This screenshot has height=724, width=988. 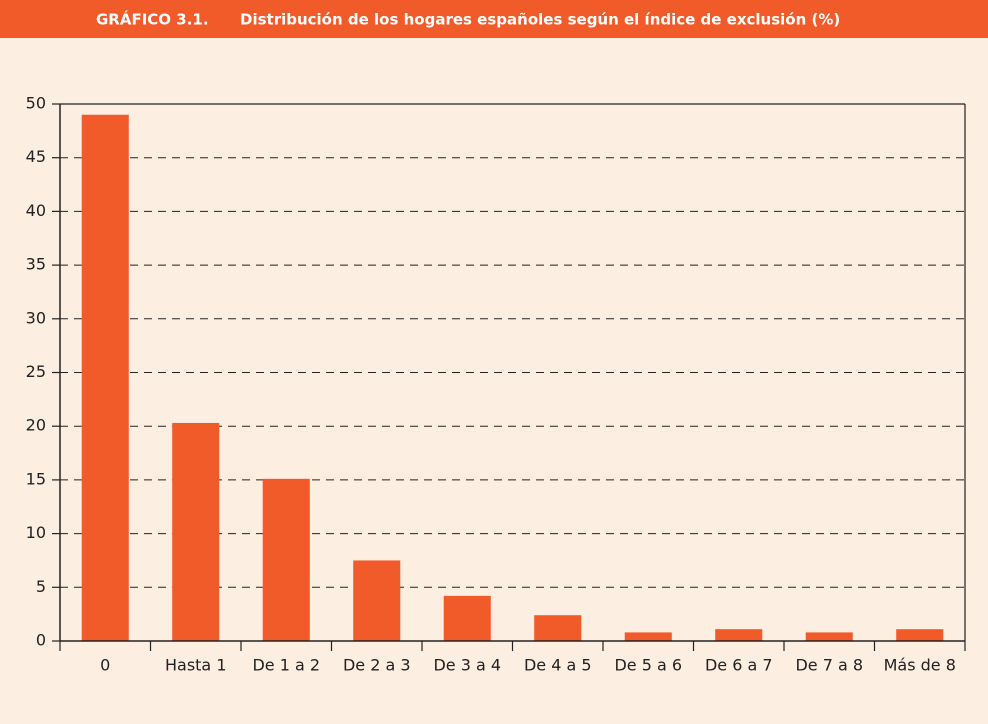 What do you see at coordinates (920, 665) in the screenshot?
I see `x-tick-label: Más de 8` at bounding box center [920, 665].